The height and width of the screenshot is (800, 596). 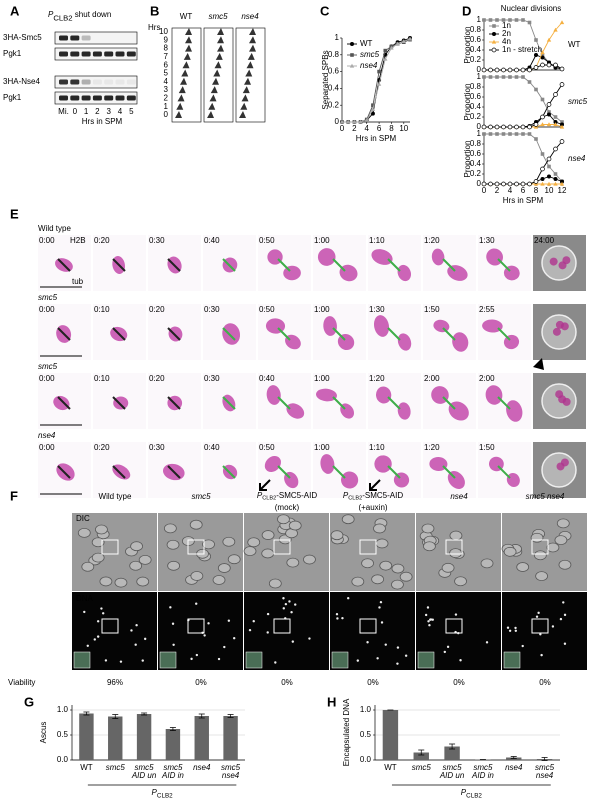 What do you see at coordinates (377, 309) in the screenshot?
I see `time-label: 1:30` at bounding box center [377, 309].